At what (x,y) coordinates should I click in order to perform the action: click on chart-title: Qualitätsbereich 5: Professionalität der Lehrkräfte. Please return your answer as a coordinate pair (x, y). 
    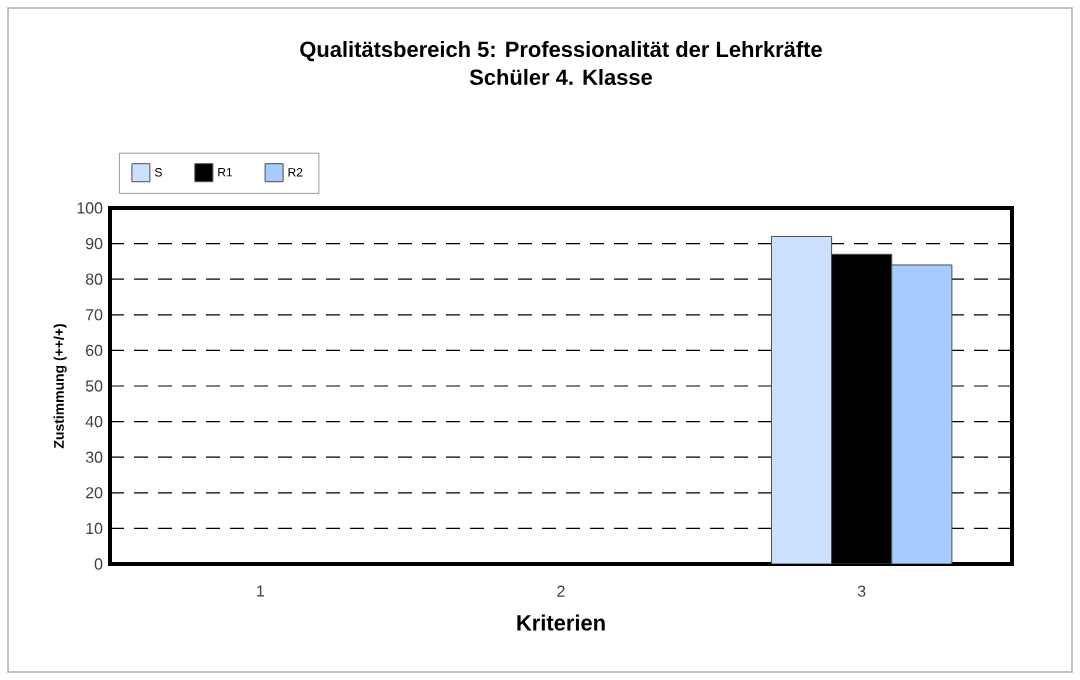
    Looking at the image, I should click on (561, 51).